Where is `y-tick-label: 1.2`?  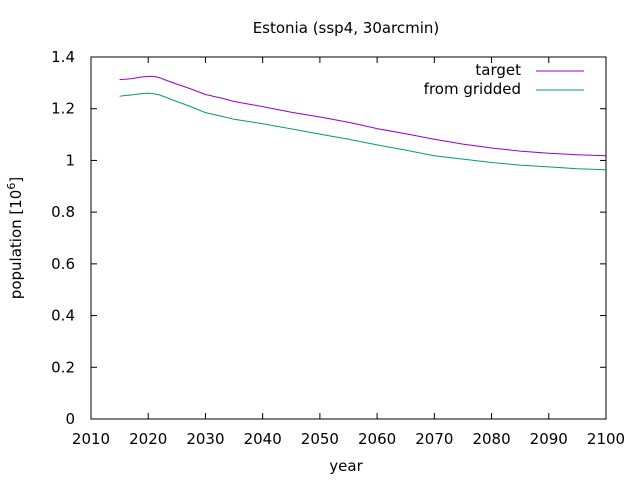
y-tick-label: 1.2 is located at coordinates (63, 109).